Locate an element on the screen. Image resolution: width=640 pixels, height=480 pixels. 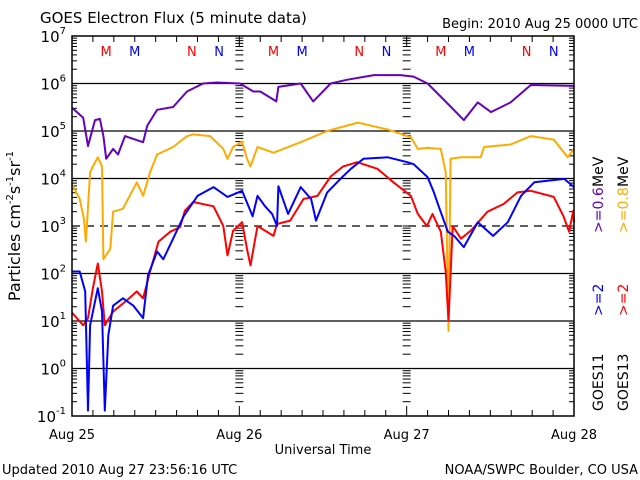
series-goes11-0-6-mev is located at coordinates (323, 117).